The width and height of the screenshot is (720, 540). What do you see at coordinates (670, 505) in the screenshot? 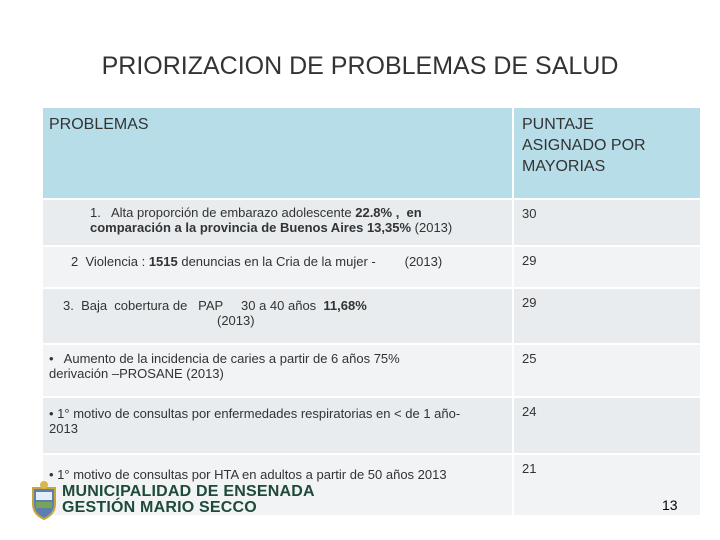
I see `page-number: 13` at bounding box center [670, 505].